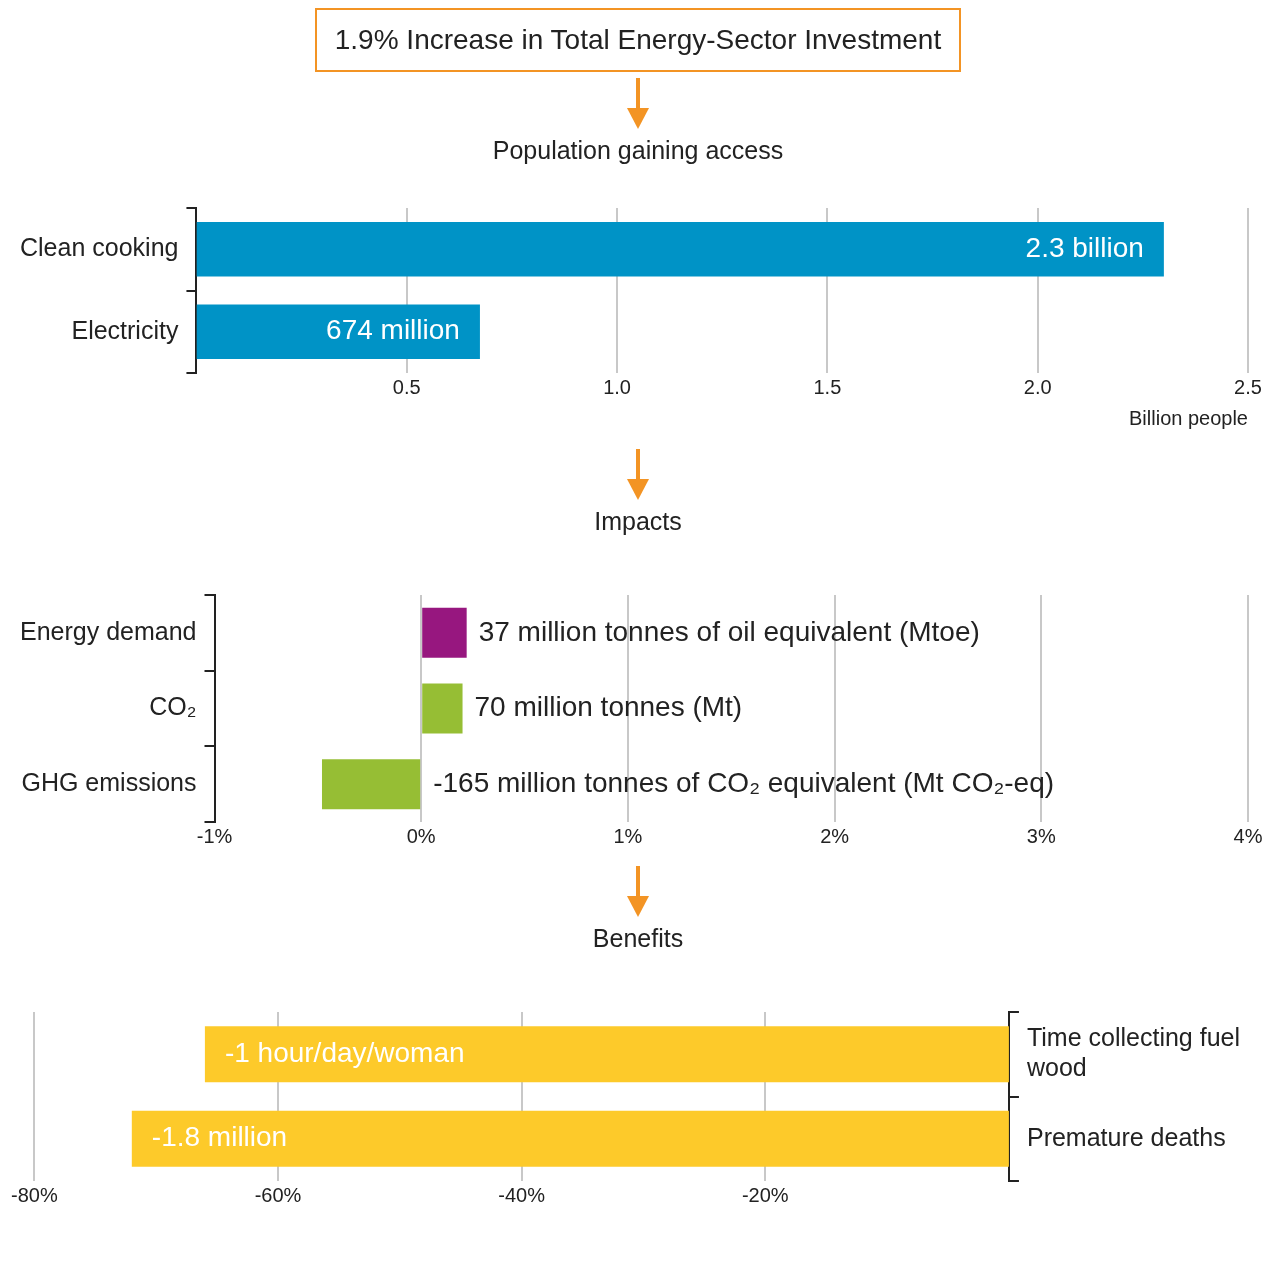 This screenshot has height=1269, width=1277. What do you see at coordinates (729, 631) in the screenshot?
I see `annotation: 37 million tonnes of oil equivalent (Mtoe)` at bounding box center [729, 631].